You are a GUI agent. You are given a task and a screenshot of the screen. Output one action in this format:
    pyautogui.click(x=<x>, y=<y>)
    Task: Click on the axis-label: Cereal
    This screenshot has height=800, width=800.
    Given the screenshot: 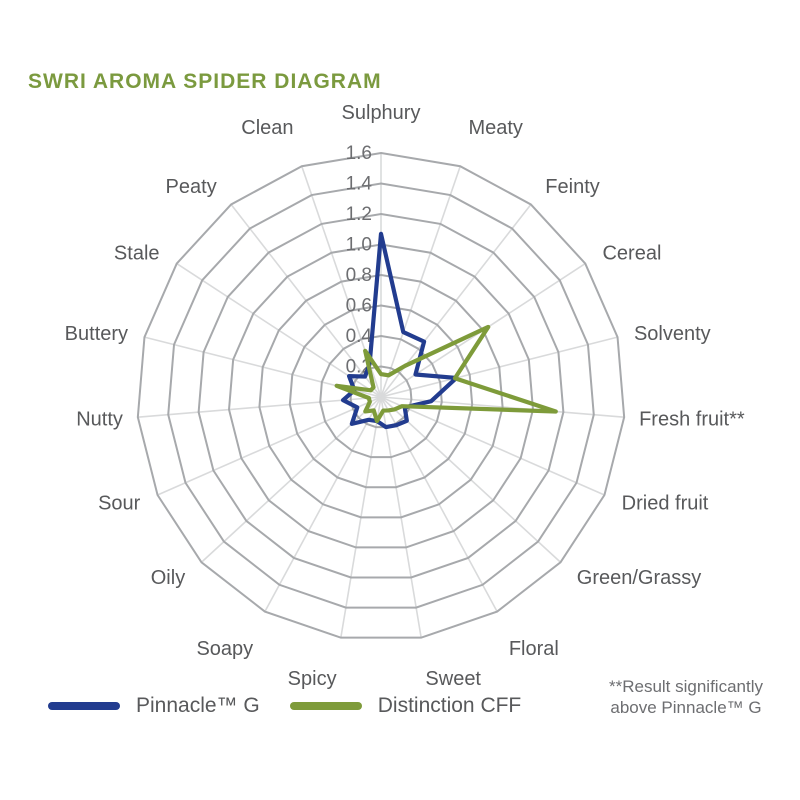 What is the action you would take?
    pyautogui.click(x=631, y=253)
    